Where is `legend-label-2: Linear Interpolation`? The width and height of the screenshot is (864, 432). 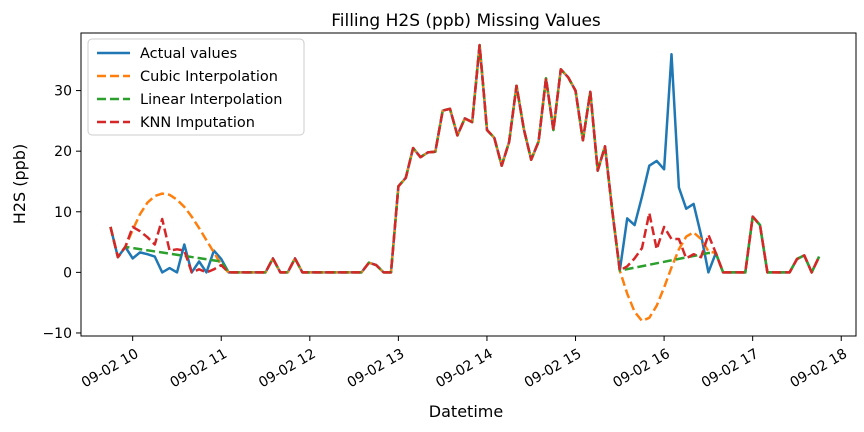 legend-label-2: Linear Interpolation is located at coordinates (211, 100).